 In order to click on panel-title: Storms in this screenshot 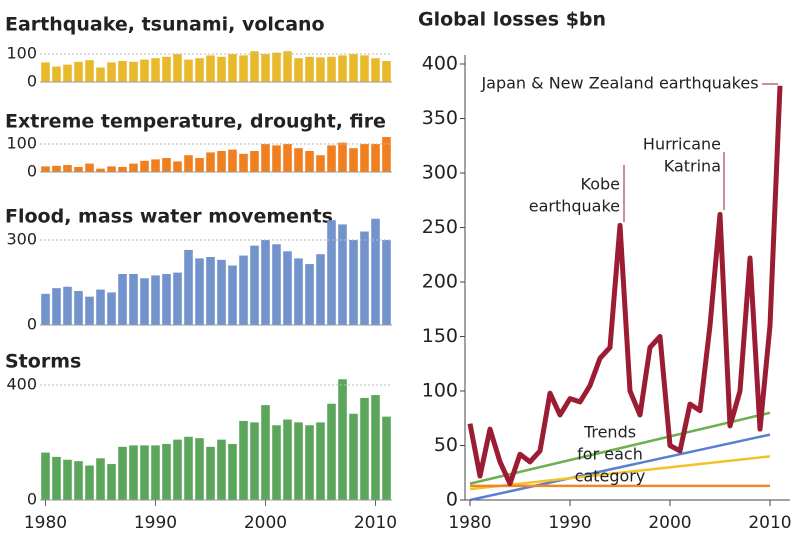, I will do `click(43, 362)`.